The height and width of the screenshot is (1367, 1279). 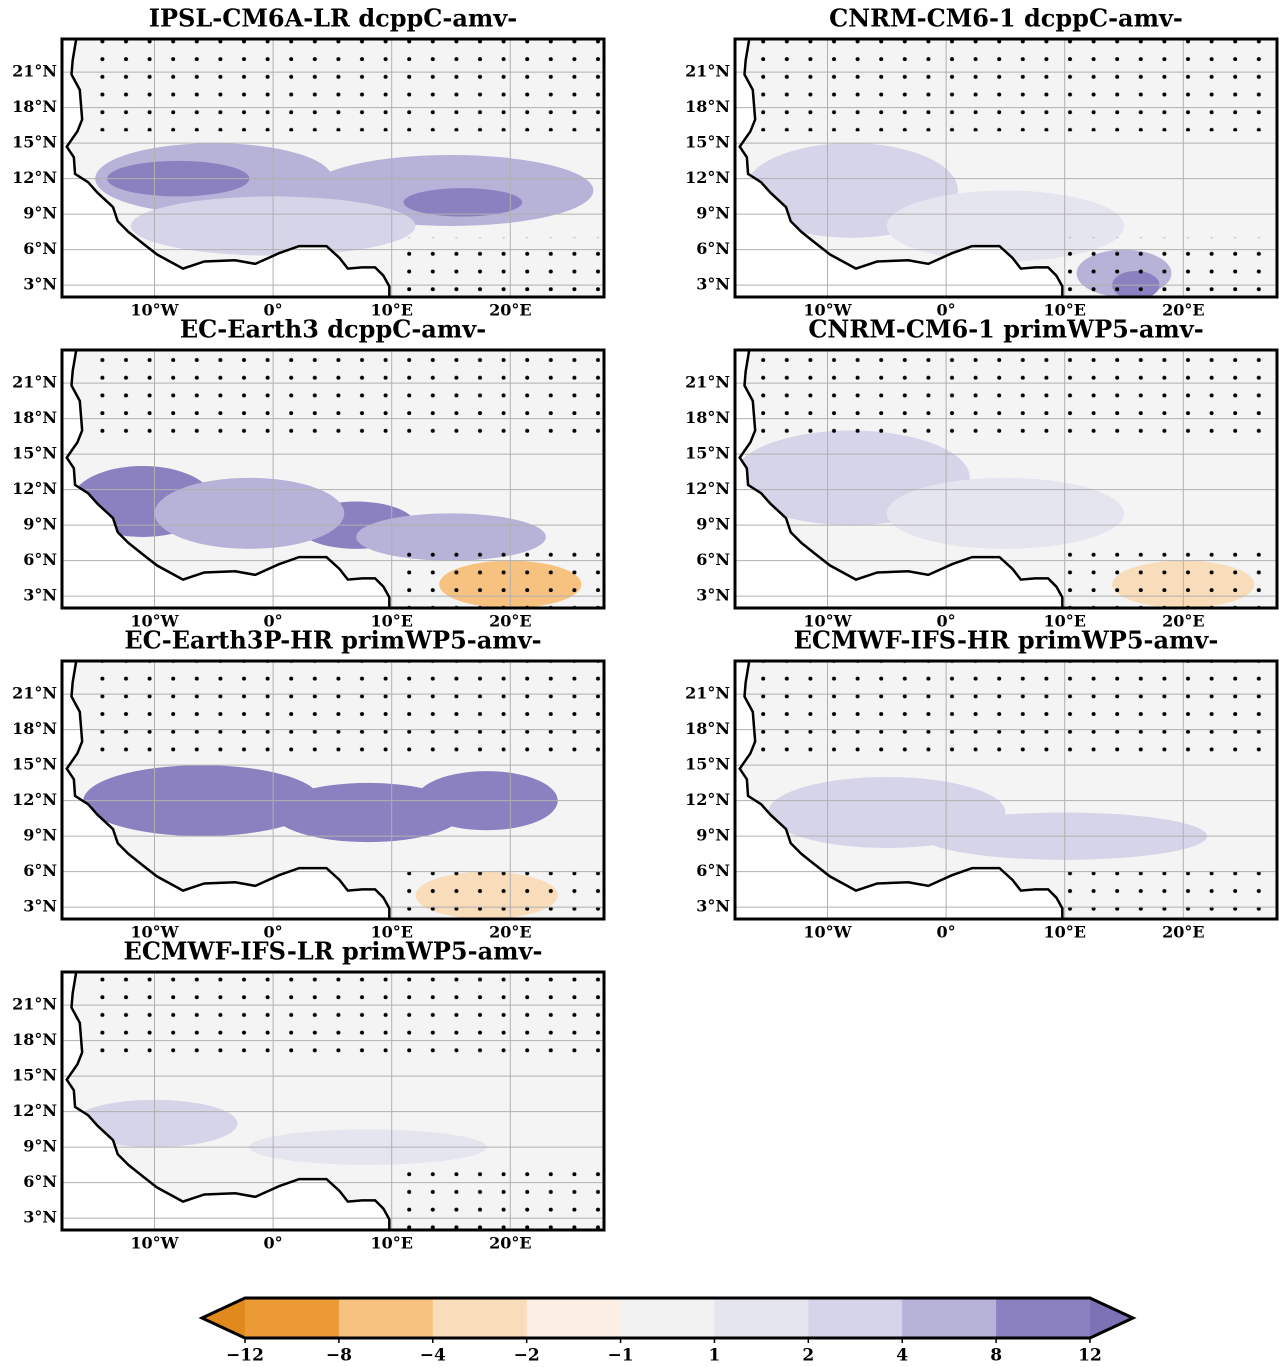 What do you see at coordinates (1090, 1356) in the screenshot?
I see `colorbar-tick-label: 12` at bounding box center [1090, 1356].